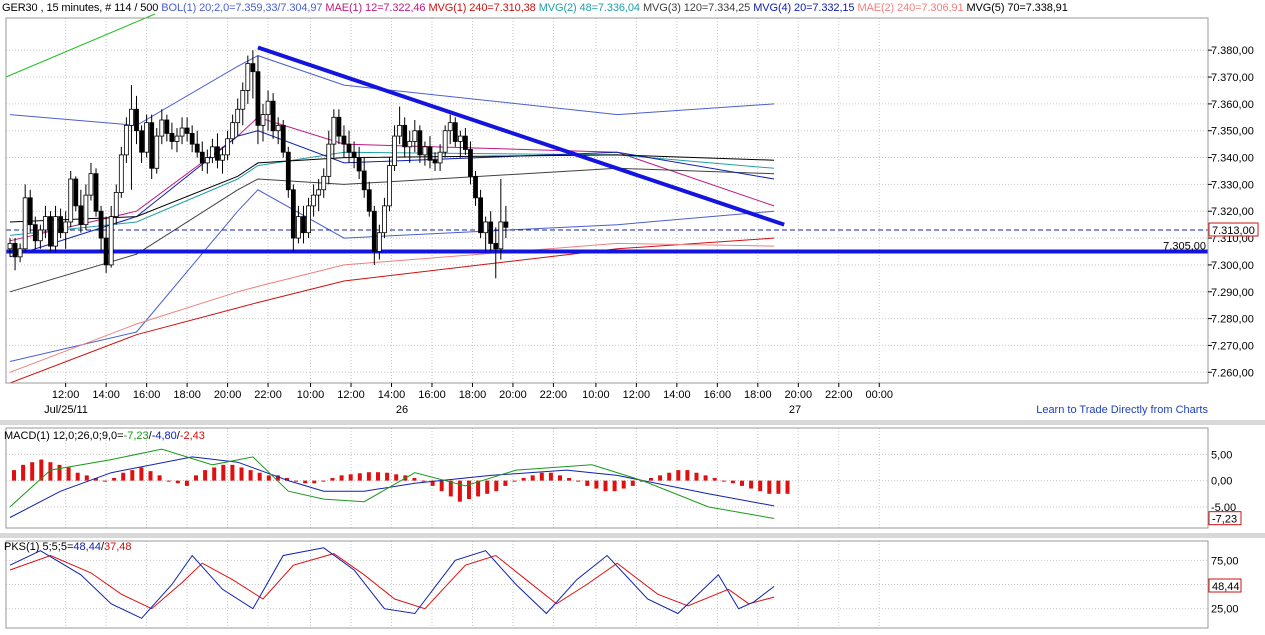 The image size is (1265, 635). I want to click on title-part: /, so click(178, 436).